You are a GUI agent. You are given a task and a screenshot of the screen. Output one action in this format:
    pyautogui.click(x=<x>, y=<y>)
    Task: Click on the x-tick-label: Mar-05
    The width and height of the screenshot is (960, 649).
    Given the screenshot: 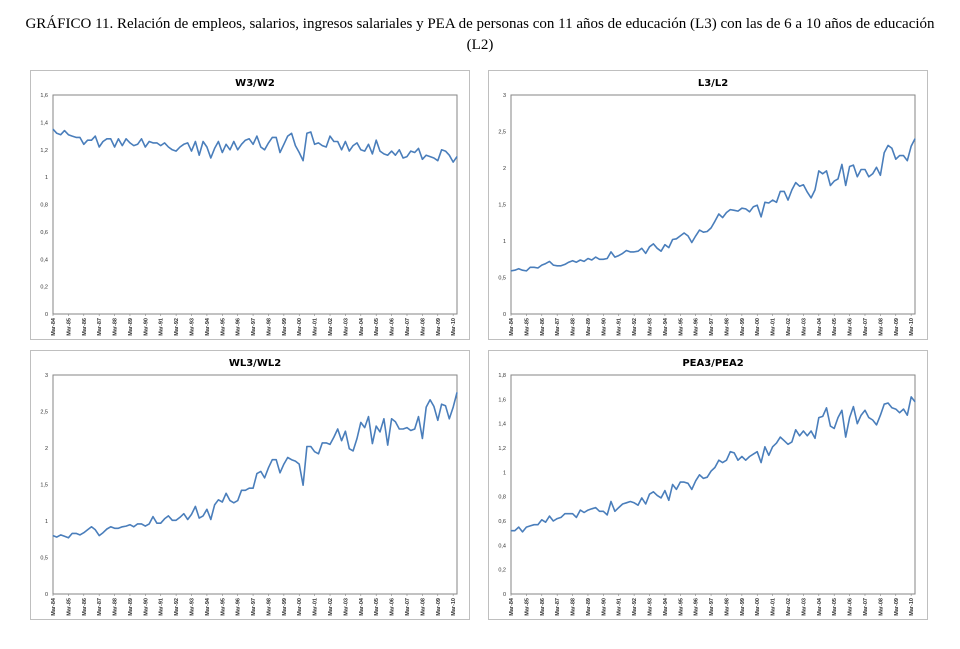 What is the action you would take?
    pyautogui.click(x=377, y=607)
    